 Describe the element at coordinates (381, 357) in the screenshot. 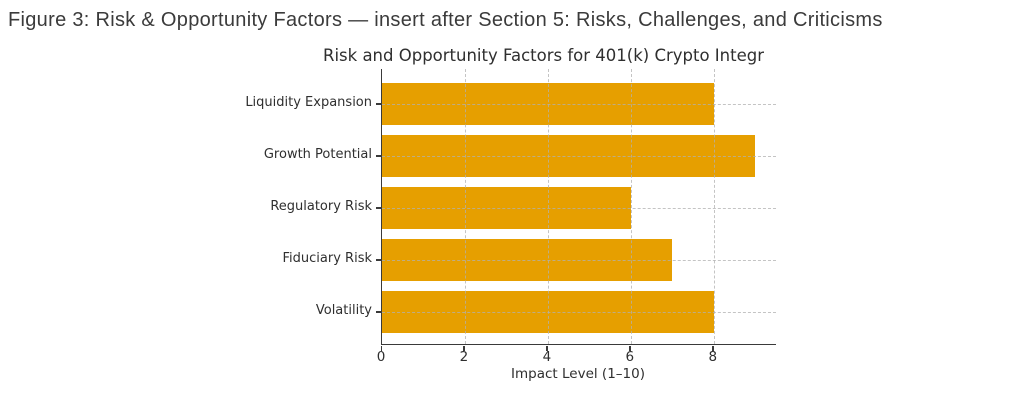

I see `x-tick-label: 0` at that location.